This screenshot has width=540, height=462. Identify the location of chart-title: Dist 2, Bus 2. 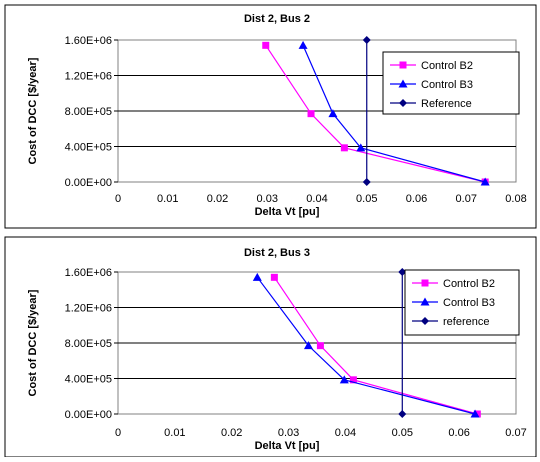
(277, 19).